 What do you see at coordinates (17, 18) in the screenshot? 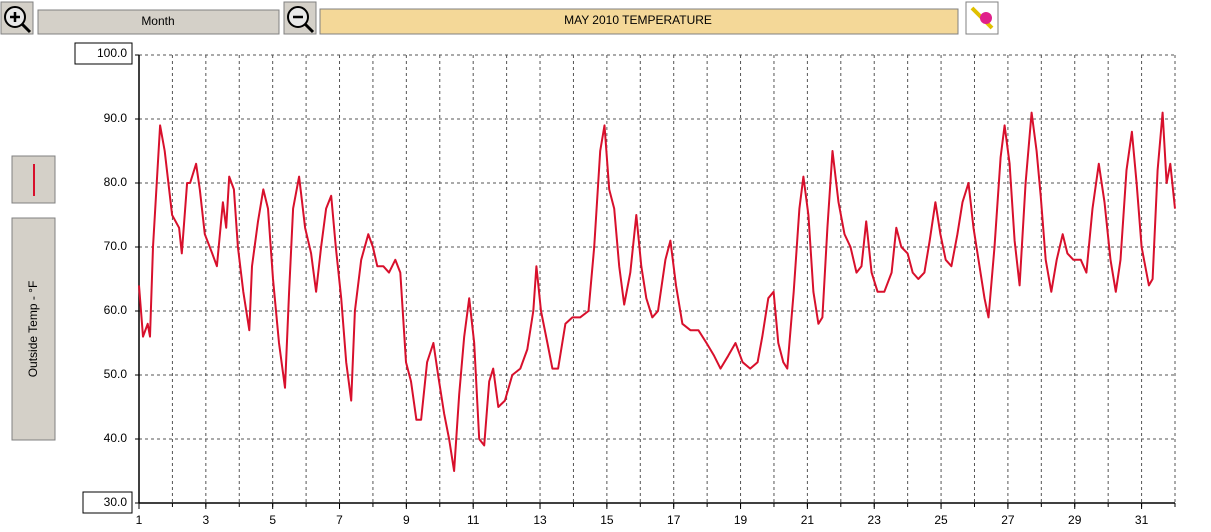
I see `zoom-in-button` at bounding box center [17, 18].